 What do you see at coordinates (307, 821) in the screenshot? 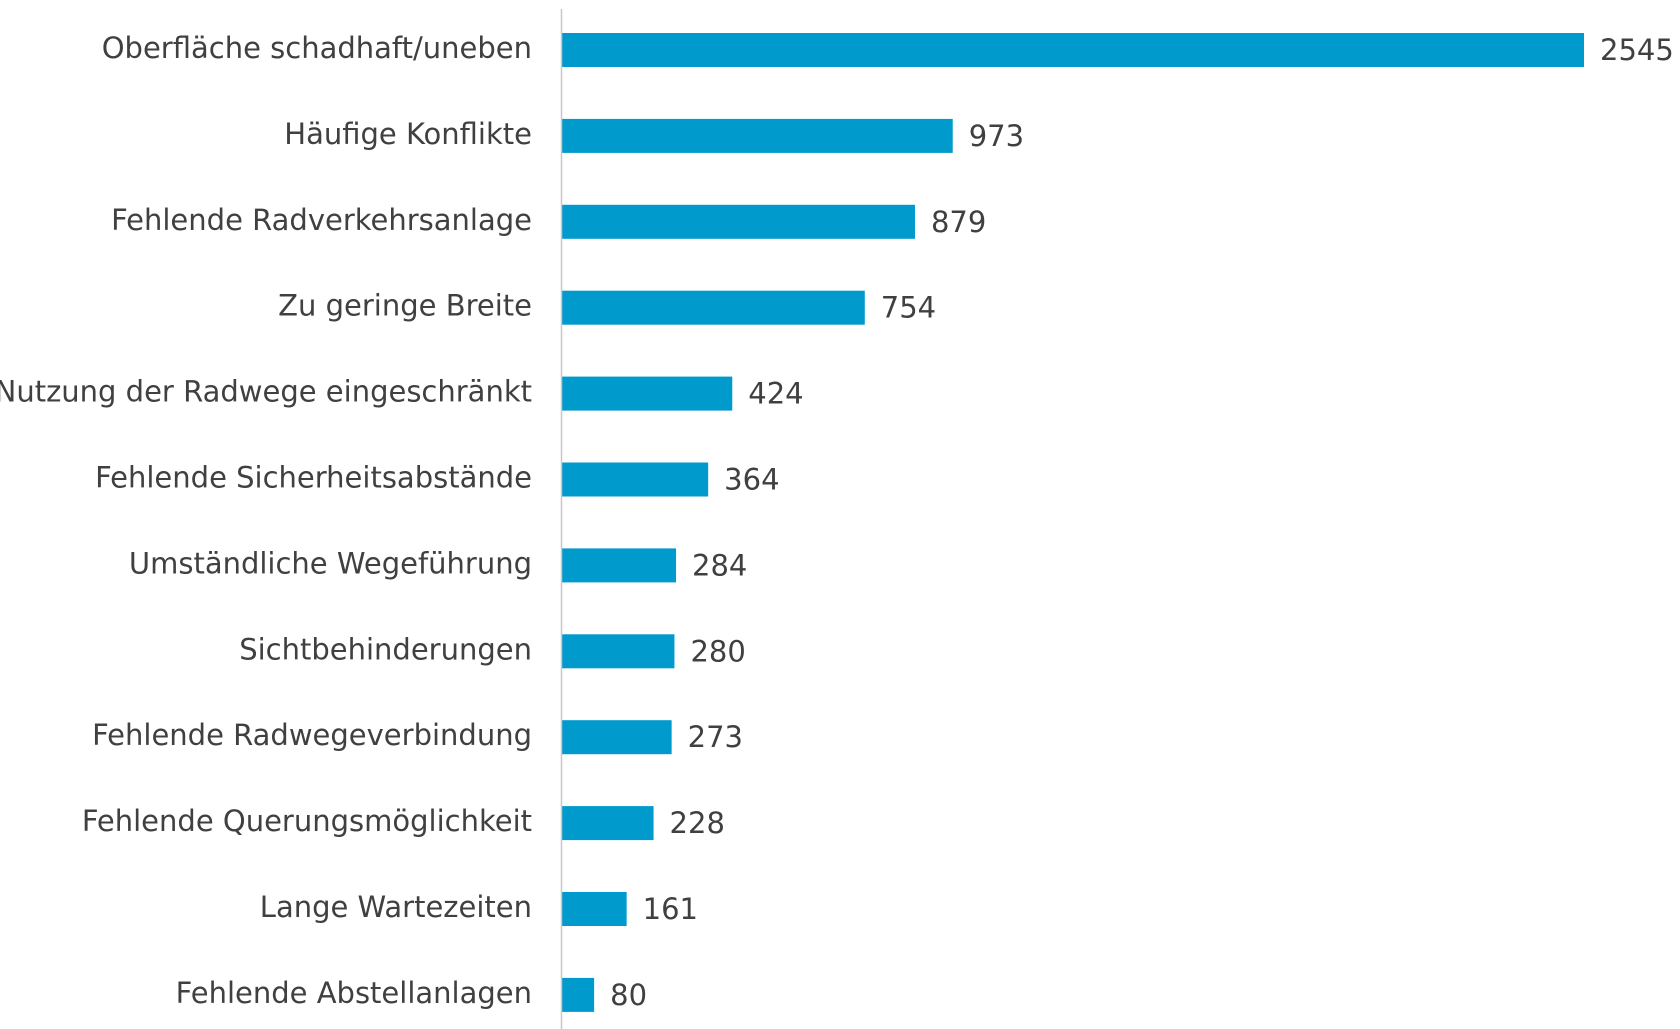
I see `category-label: Fehlende Querungsmöglichkeit` at bounding box center [307, 821].